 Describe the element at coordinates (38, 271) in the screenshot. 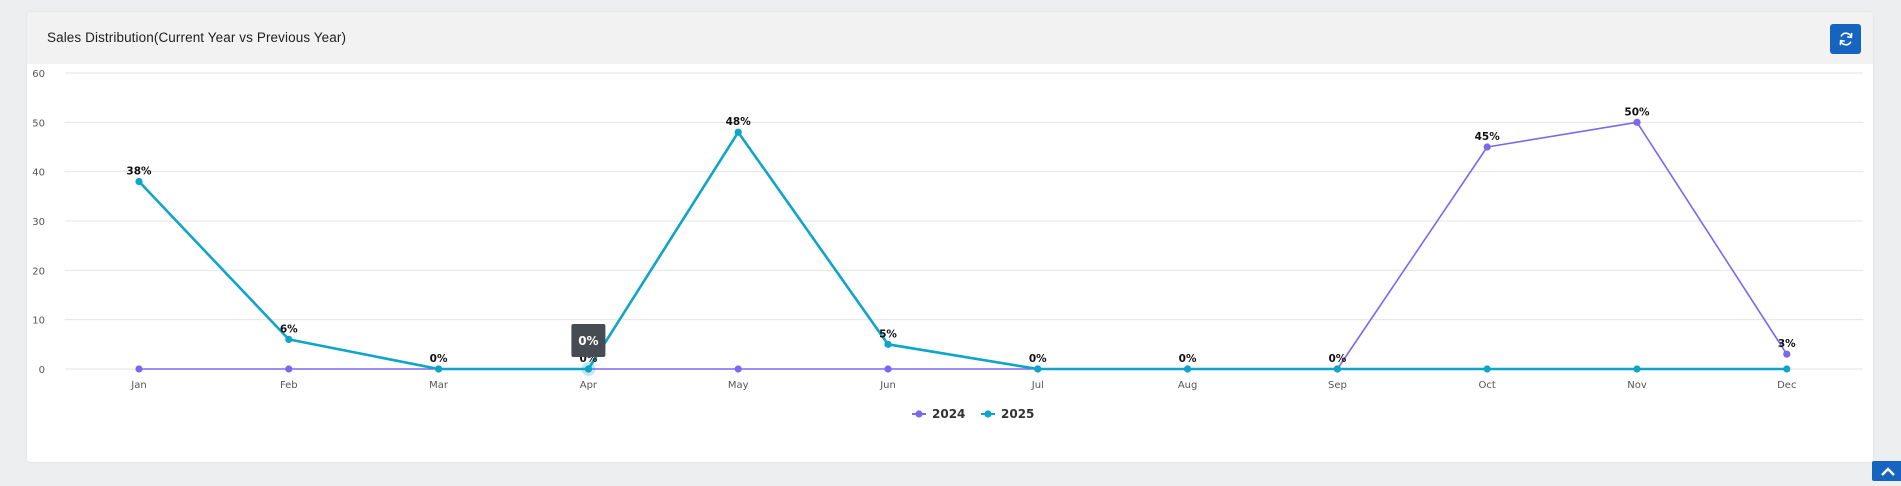

I see `y-tick-label: 20` at that location.